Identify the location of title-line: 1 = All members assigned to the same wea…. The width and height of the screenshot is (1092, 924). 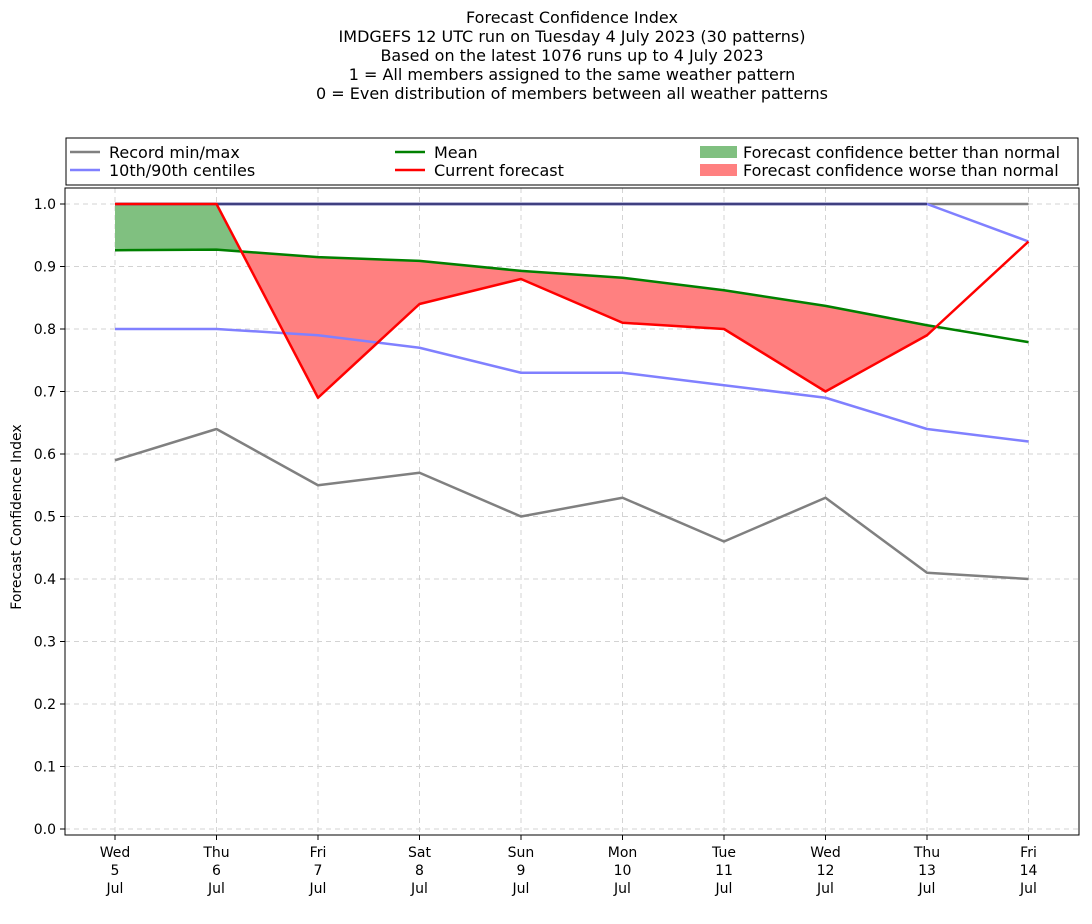
(572, 74).